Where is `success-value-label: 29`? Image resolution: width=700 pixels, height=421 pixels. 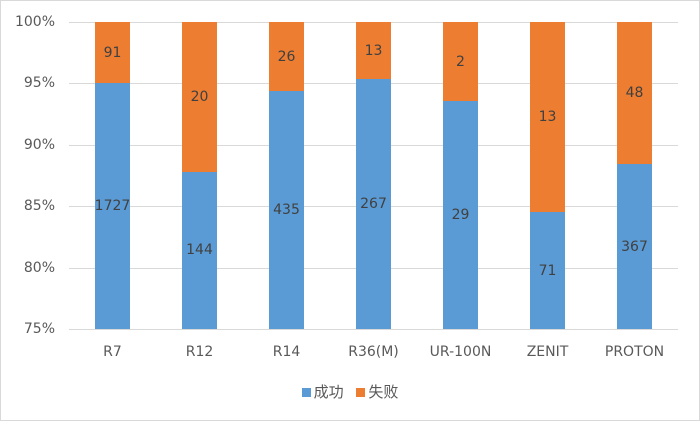 success-value-label: 29 is located at coordinates (460, 215).